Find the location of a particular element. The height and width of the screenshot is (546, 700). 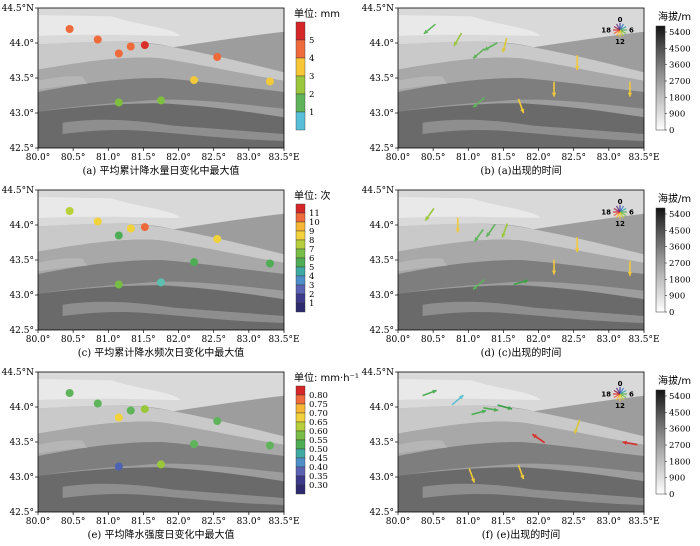

colorbar-tick-label: 7 is located at coordinates (311, 250).